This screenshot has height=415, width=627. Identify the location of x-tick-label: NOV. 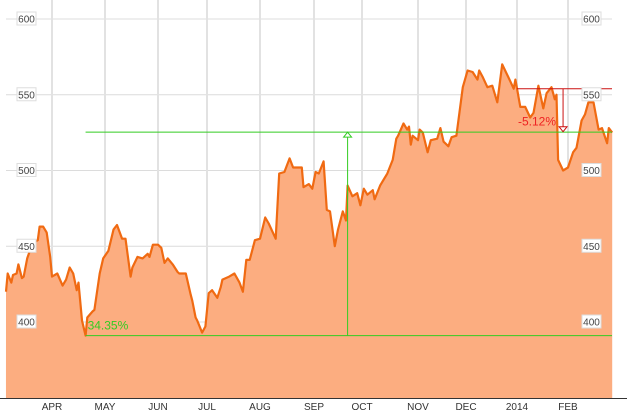
(418, 407).